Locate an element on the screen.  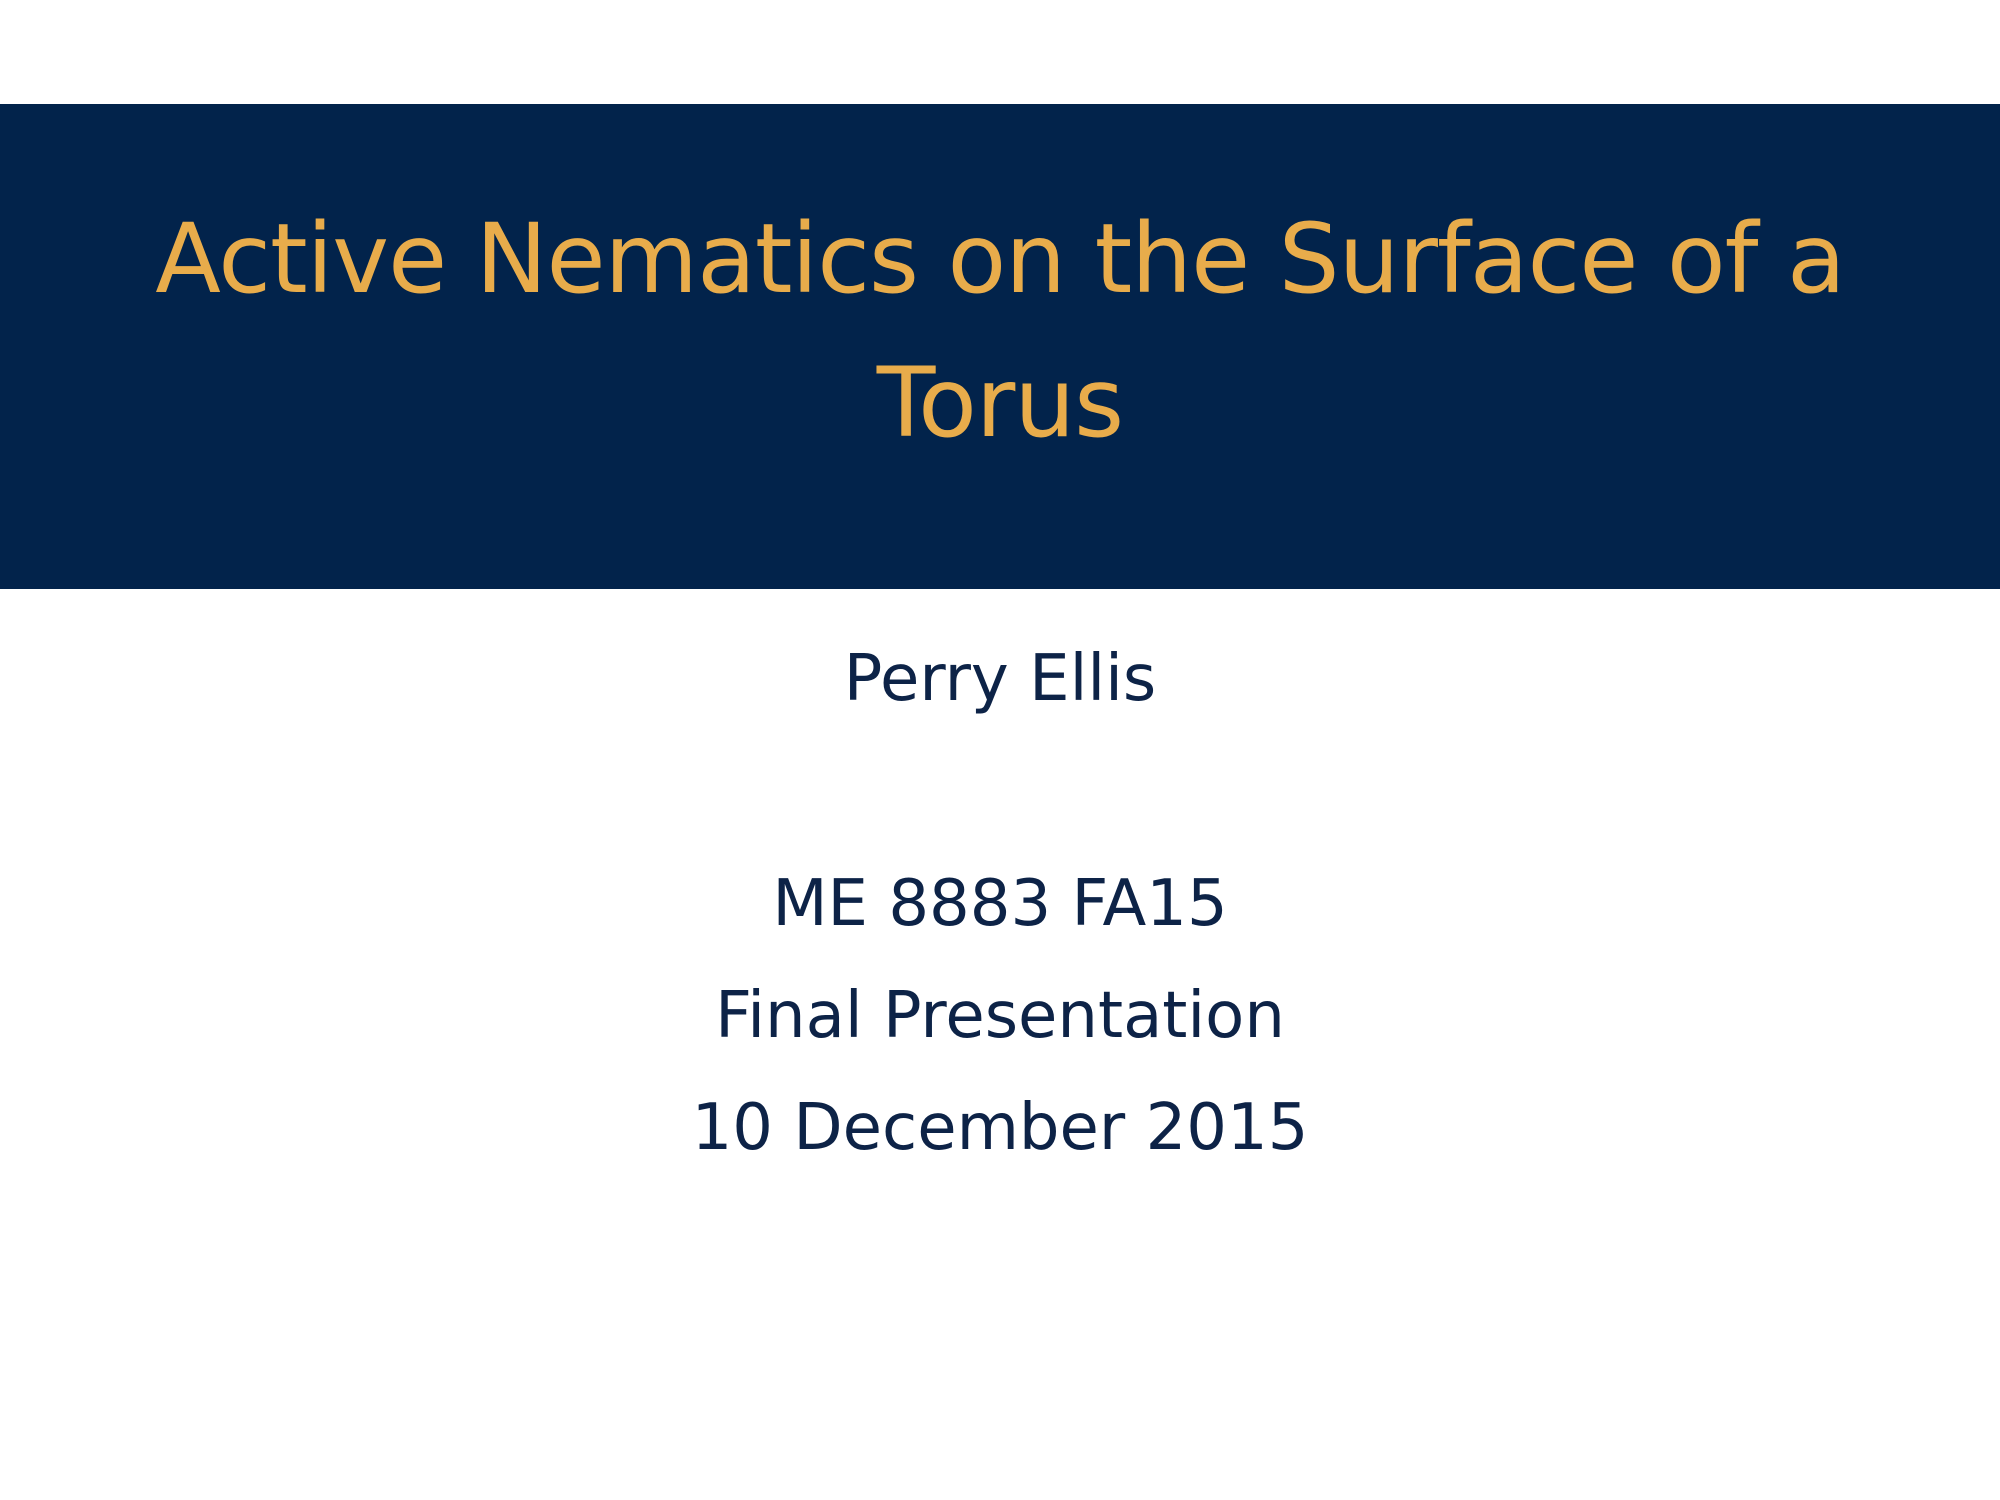
presentation-date: 10 December 2015 is located at coordinates (1000, 1128).